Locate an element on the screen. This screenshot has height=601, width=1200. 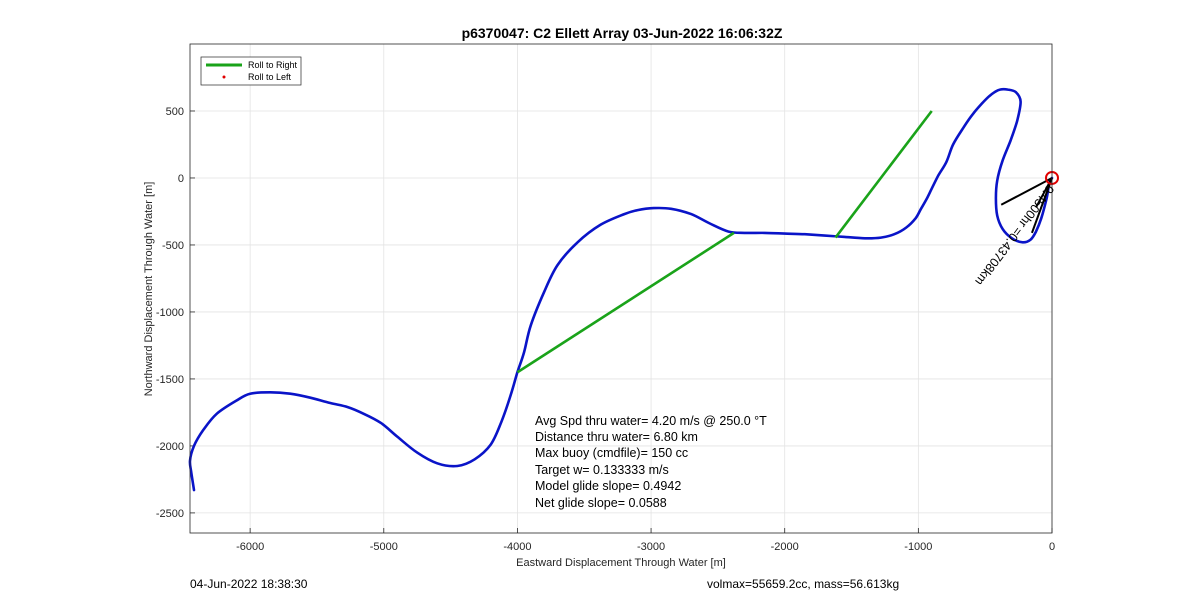
x-tick-label: -3000 is located at coordinates (651, 547).